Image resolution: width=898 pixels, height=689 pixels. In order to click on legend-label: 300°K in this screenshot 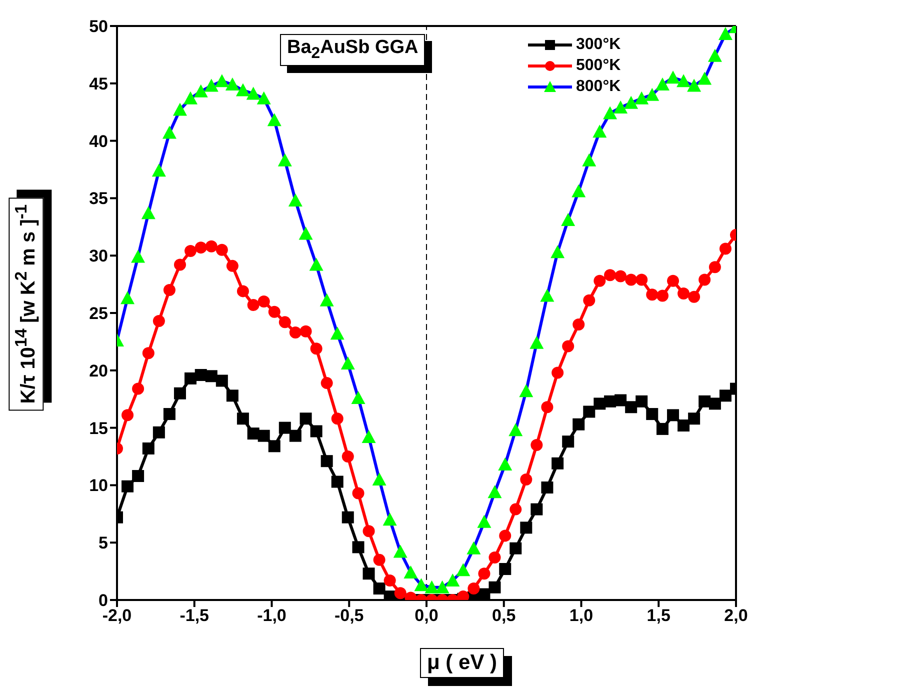, I will do `click(598, 45)`.